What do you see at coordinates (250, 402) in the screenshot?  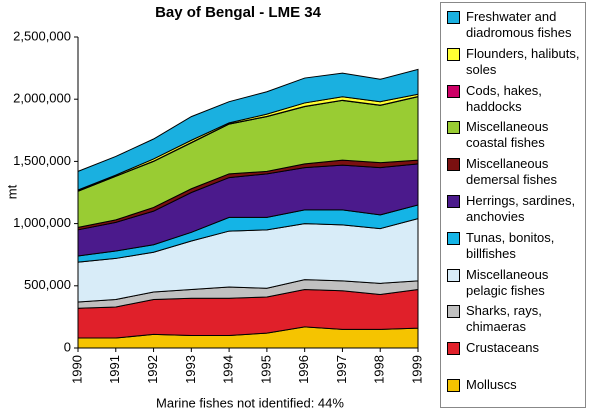 I see `annotation: Marine fishes not identified: 44%` at bounding box center [250, 402].